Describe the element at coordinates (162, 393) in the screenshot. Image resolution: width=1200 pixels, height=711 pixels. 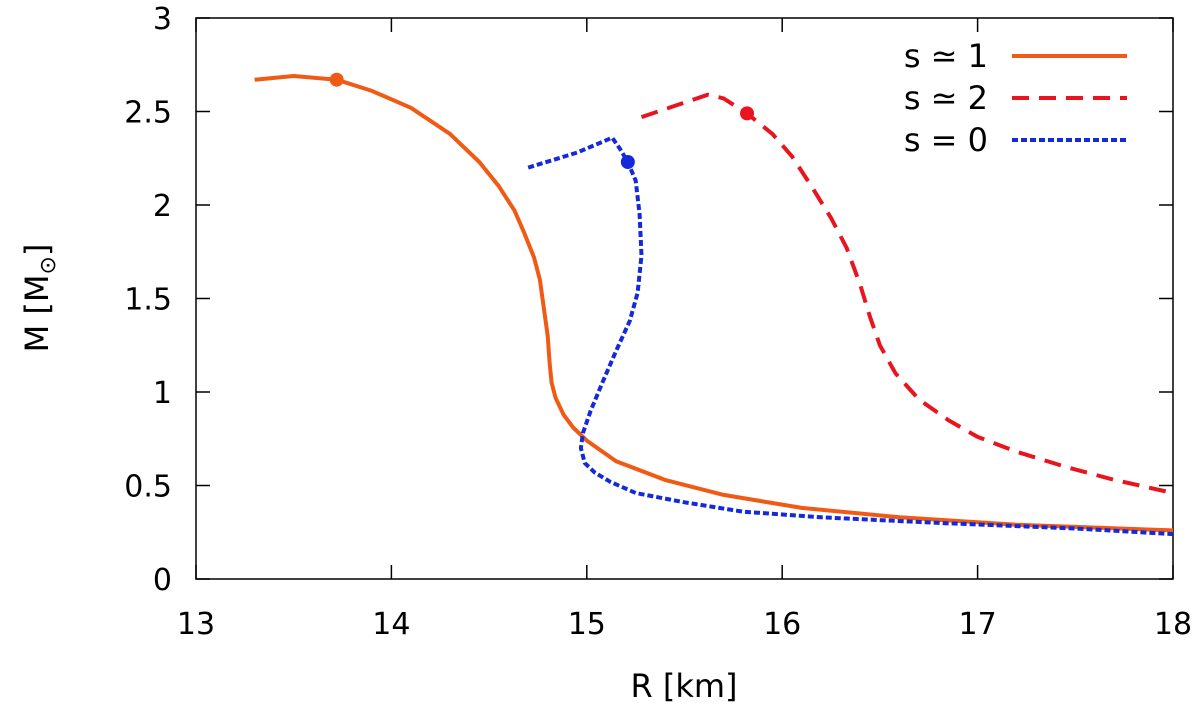
I see `y-tick-label: 1` at that location.